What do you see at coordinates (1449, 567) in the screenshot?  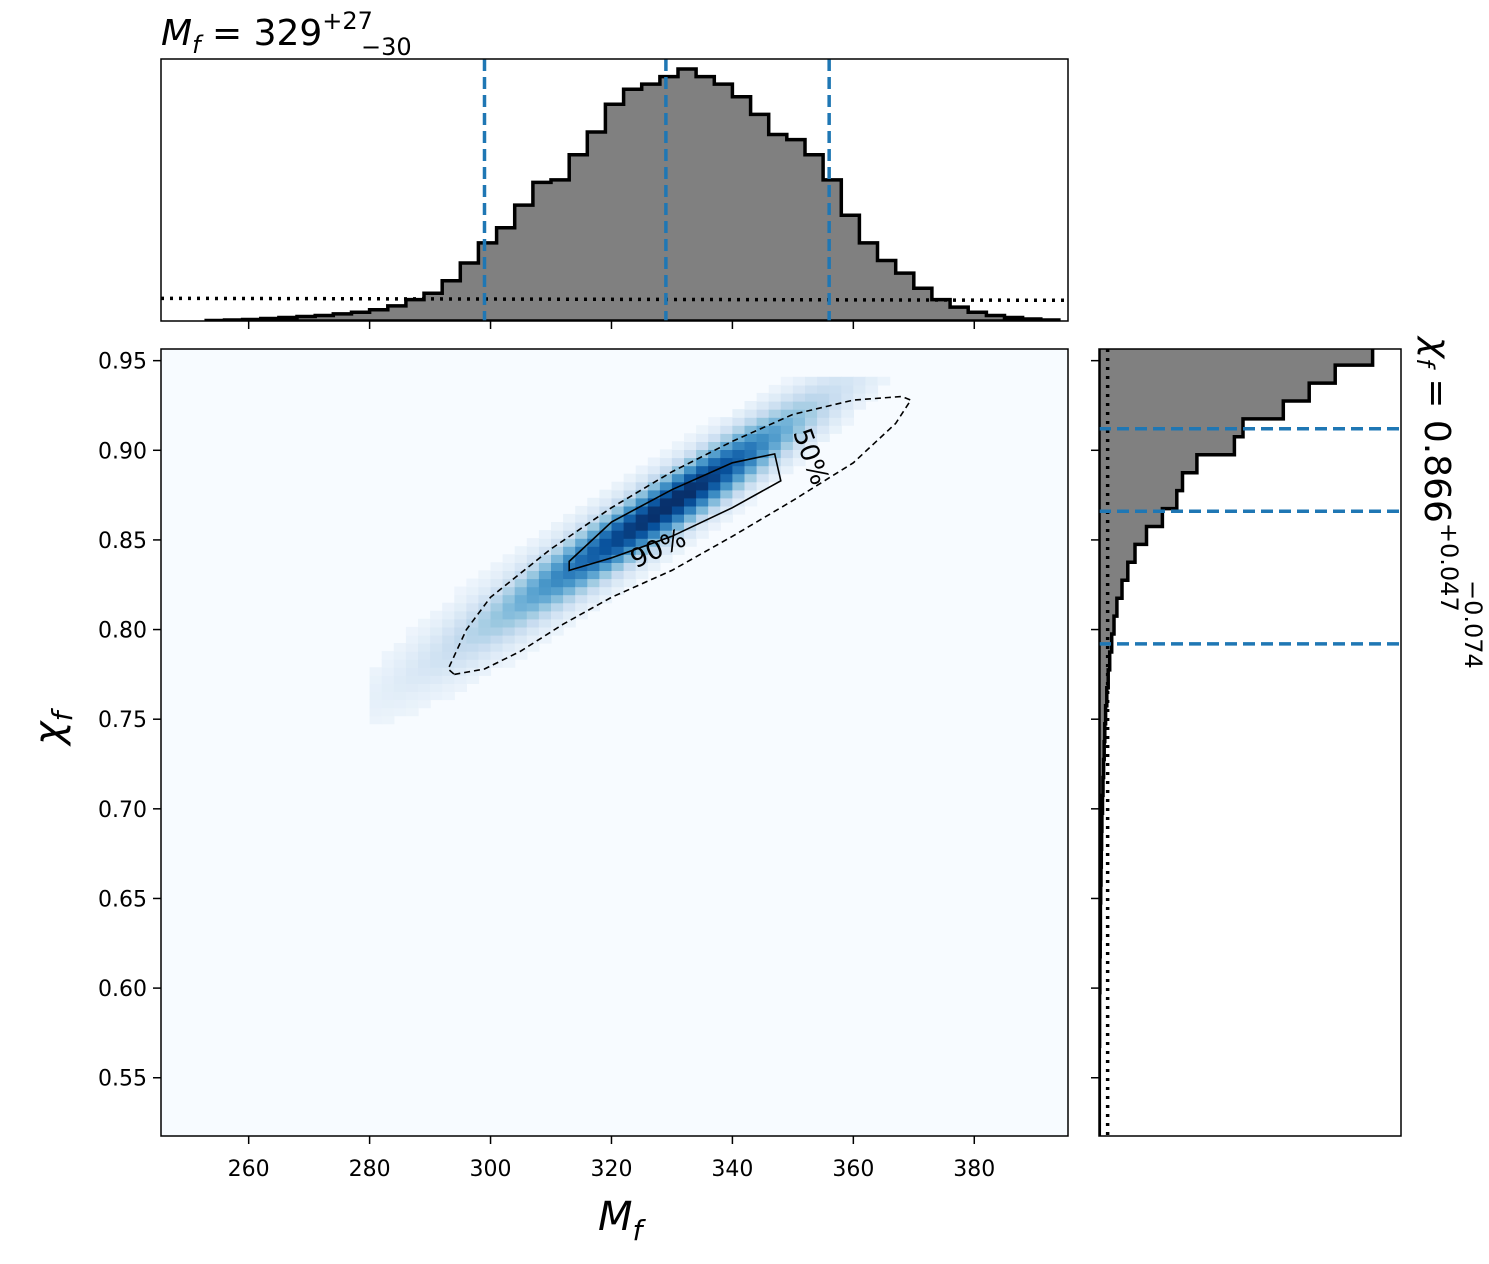 I see `y-title-plus: +0.047` at bounding box center [1449, 567].